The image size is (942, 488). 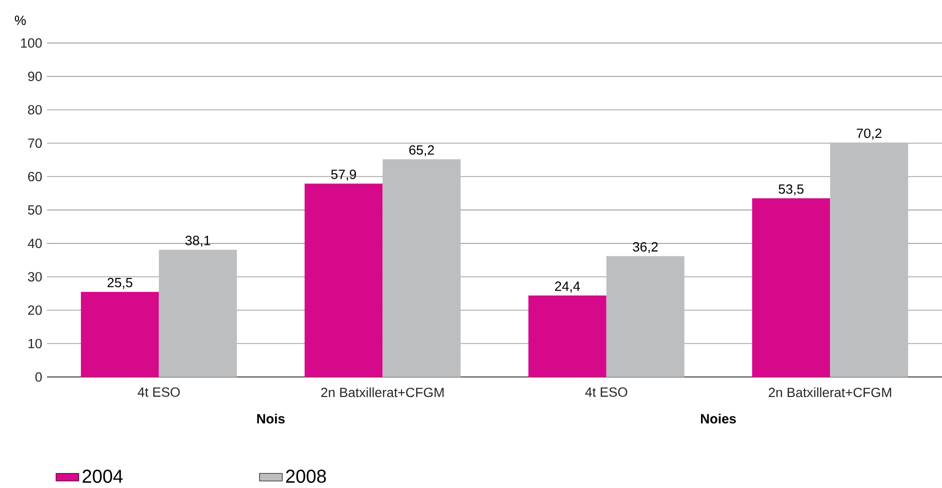 What do you see at coordinates (645, 248) in the screenshot?
I see `data-label: 36,2` at bounding box center [645, 248].